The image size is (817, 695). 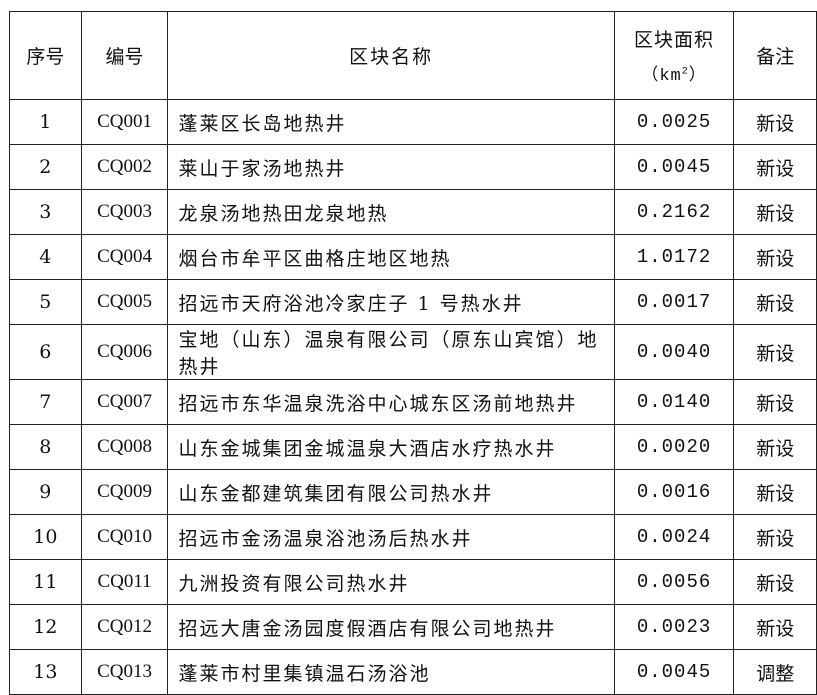 I want to click on header-area-label: 区块面积, so click(x=674, y=41).